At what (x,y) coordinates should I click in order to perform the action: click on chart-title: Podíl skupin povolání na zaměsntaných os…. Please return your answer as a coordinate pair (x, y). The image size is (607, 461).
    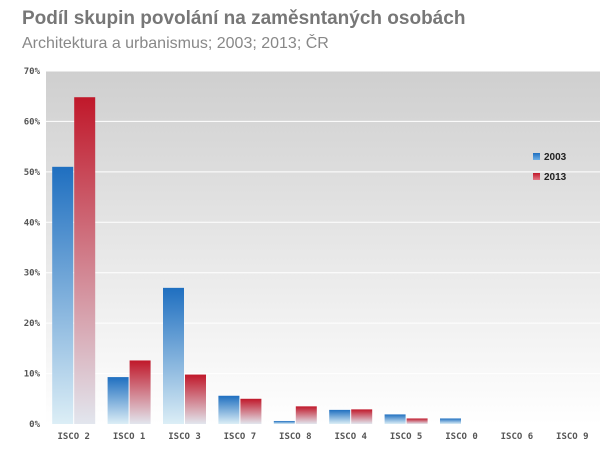
    Looking at the image, I should click on (244, 18).